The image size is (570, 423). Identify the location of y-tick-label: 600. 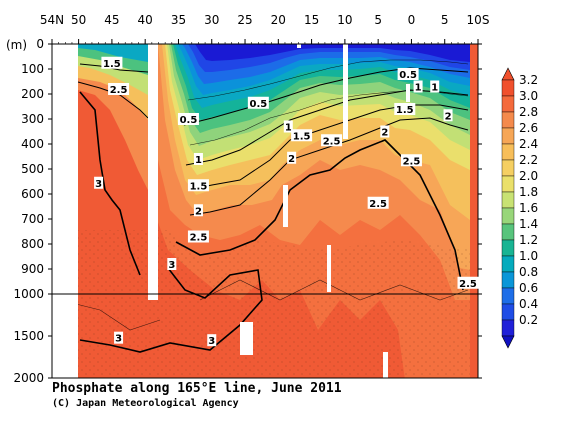
(32, 194).